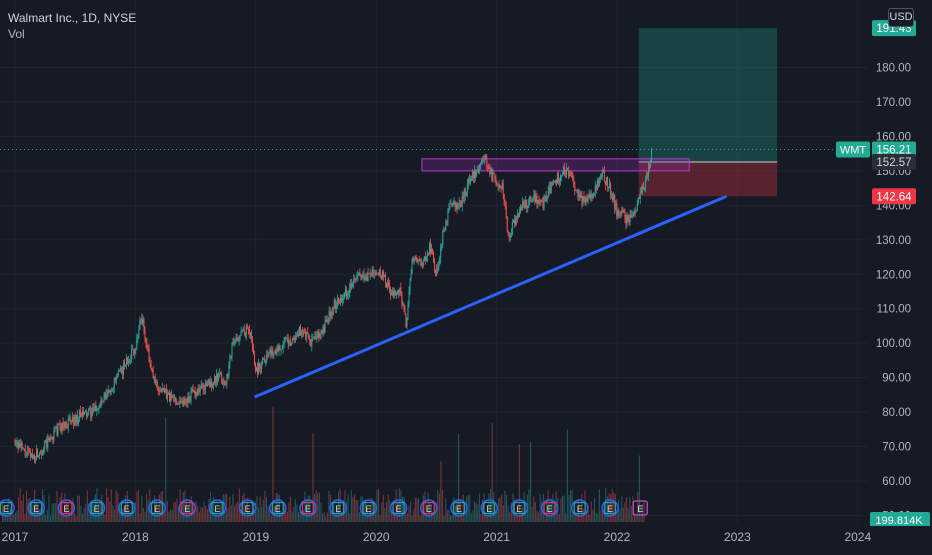  Describe the element at coordinates (580, 509) in the screenshot. I see `earnings-letter: E` at that location.